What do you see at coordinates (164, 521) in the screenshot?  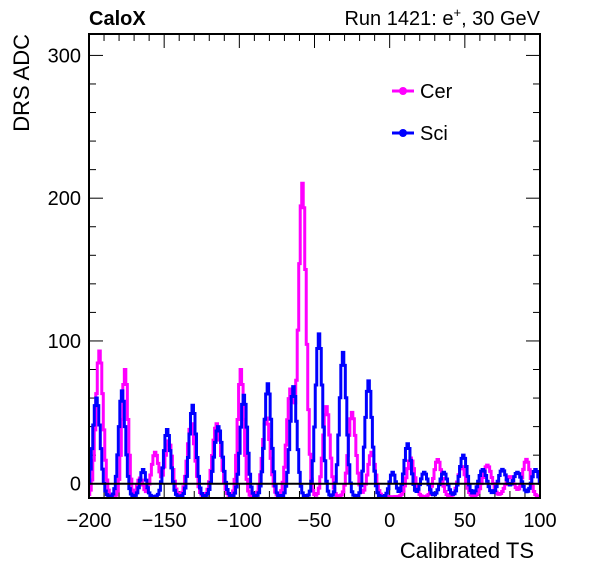 I see `x-tick-label: −150` at bounding box center [164, 521].